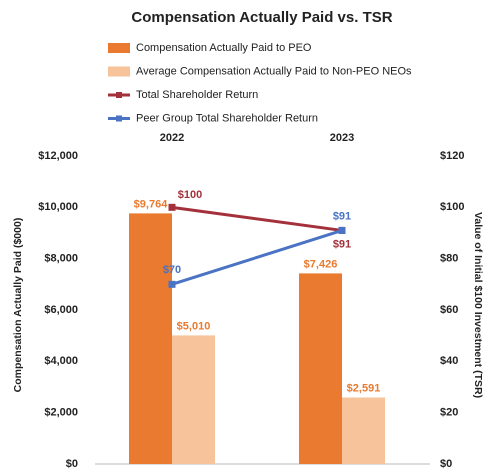 This screenshot has width=491, height=471. Describe the element at coordinates (446, 464) in the screenshot. I see `y2-tick-label: $0` at that location.